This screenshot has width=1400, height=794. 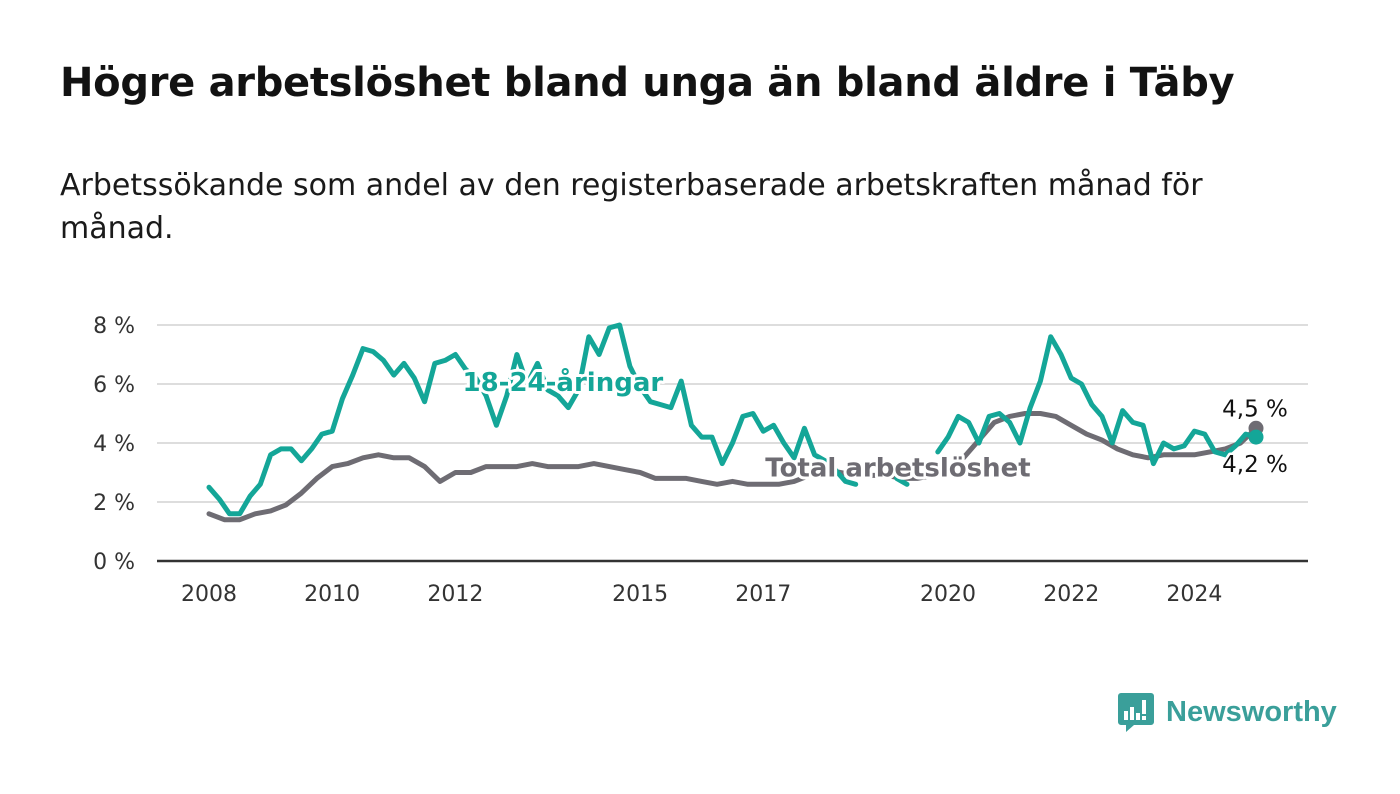 I want to click on brand-logo: Newsworthy, so click(x=1227, y=712).